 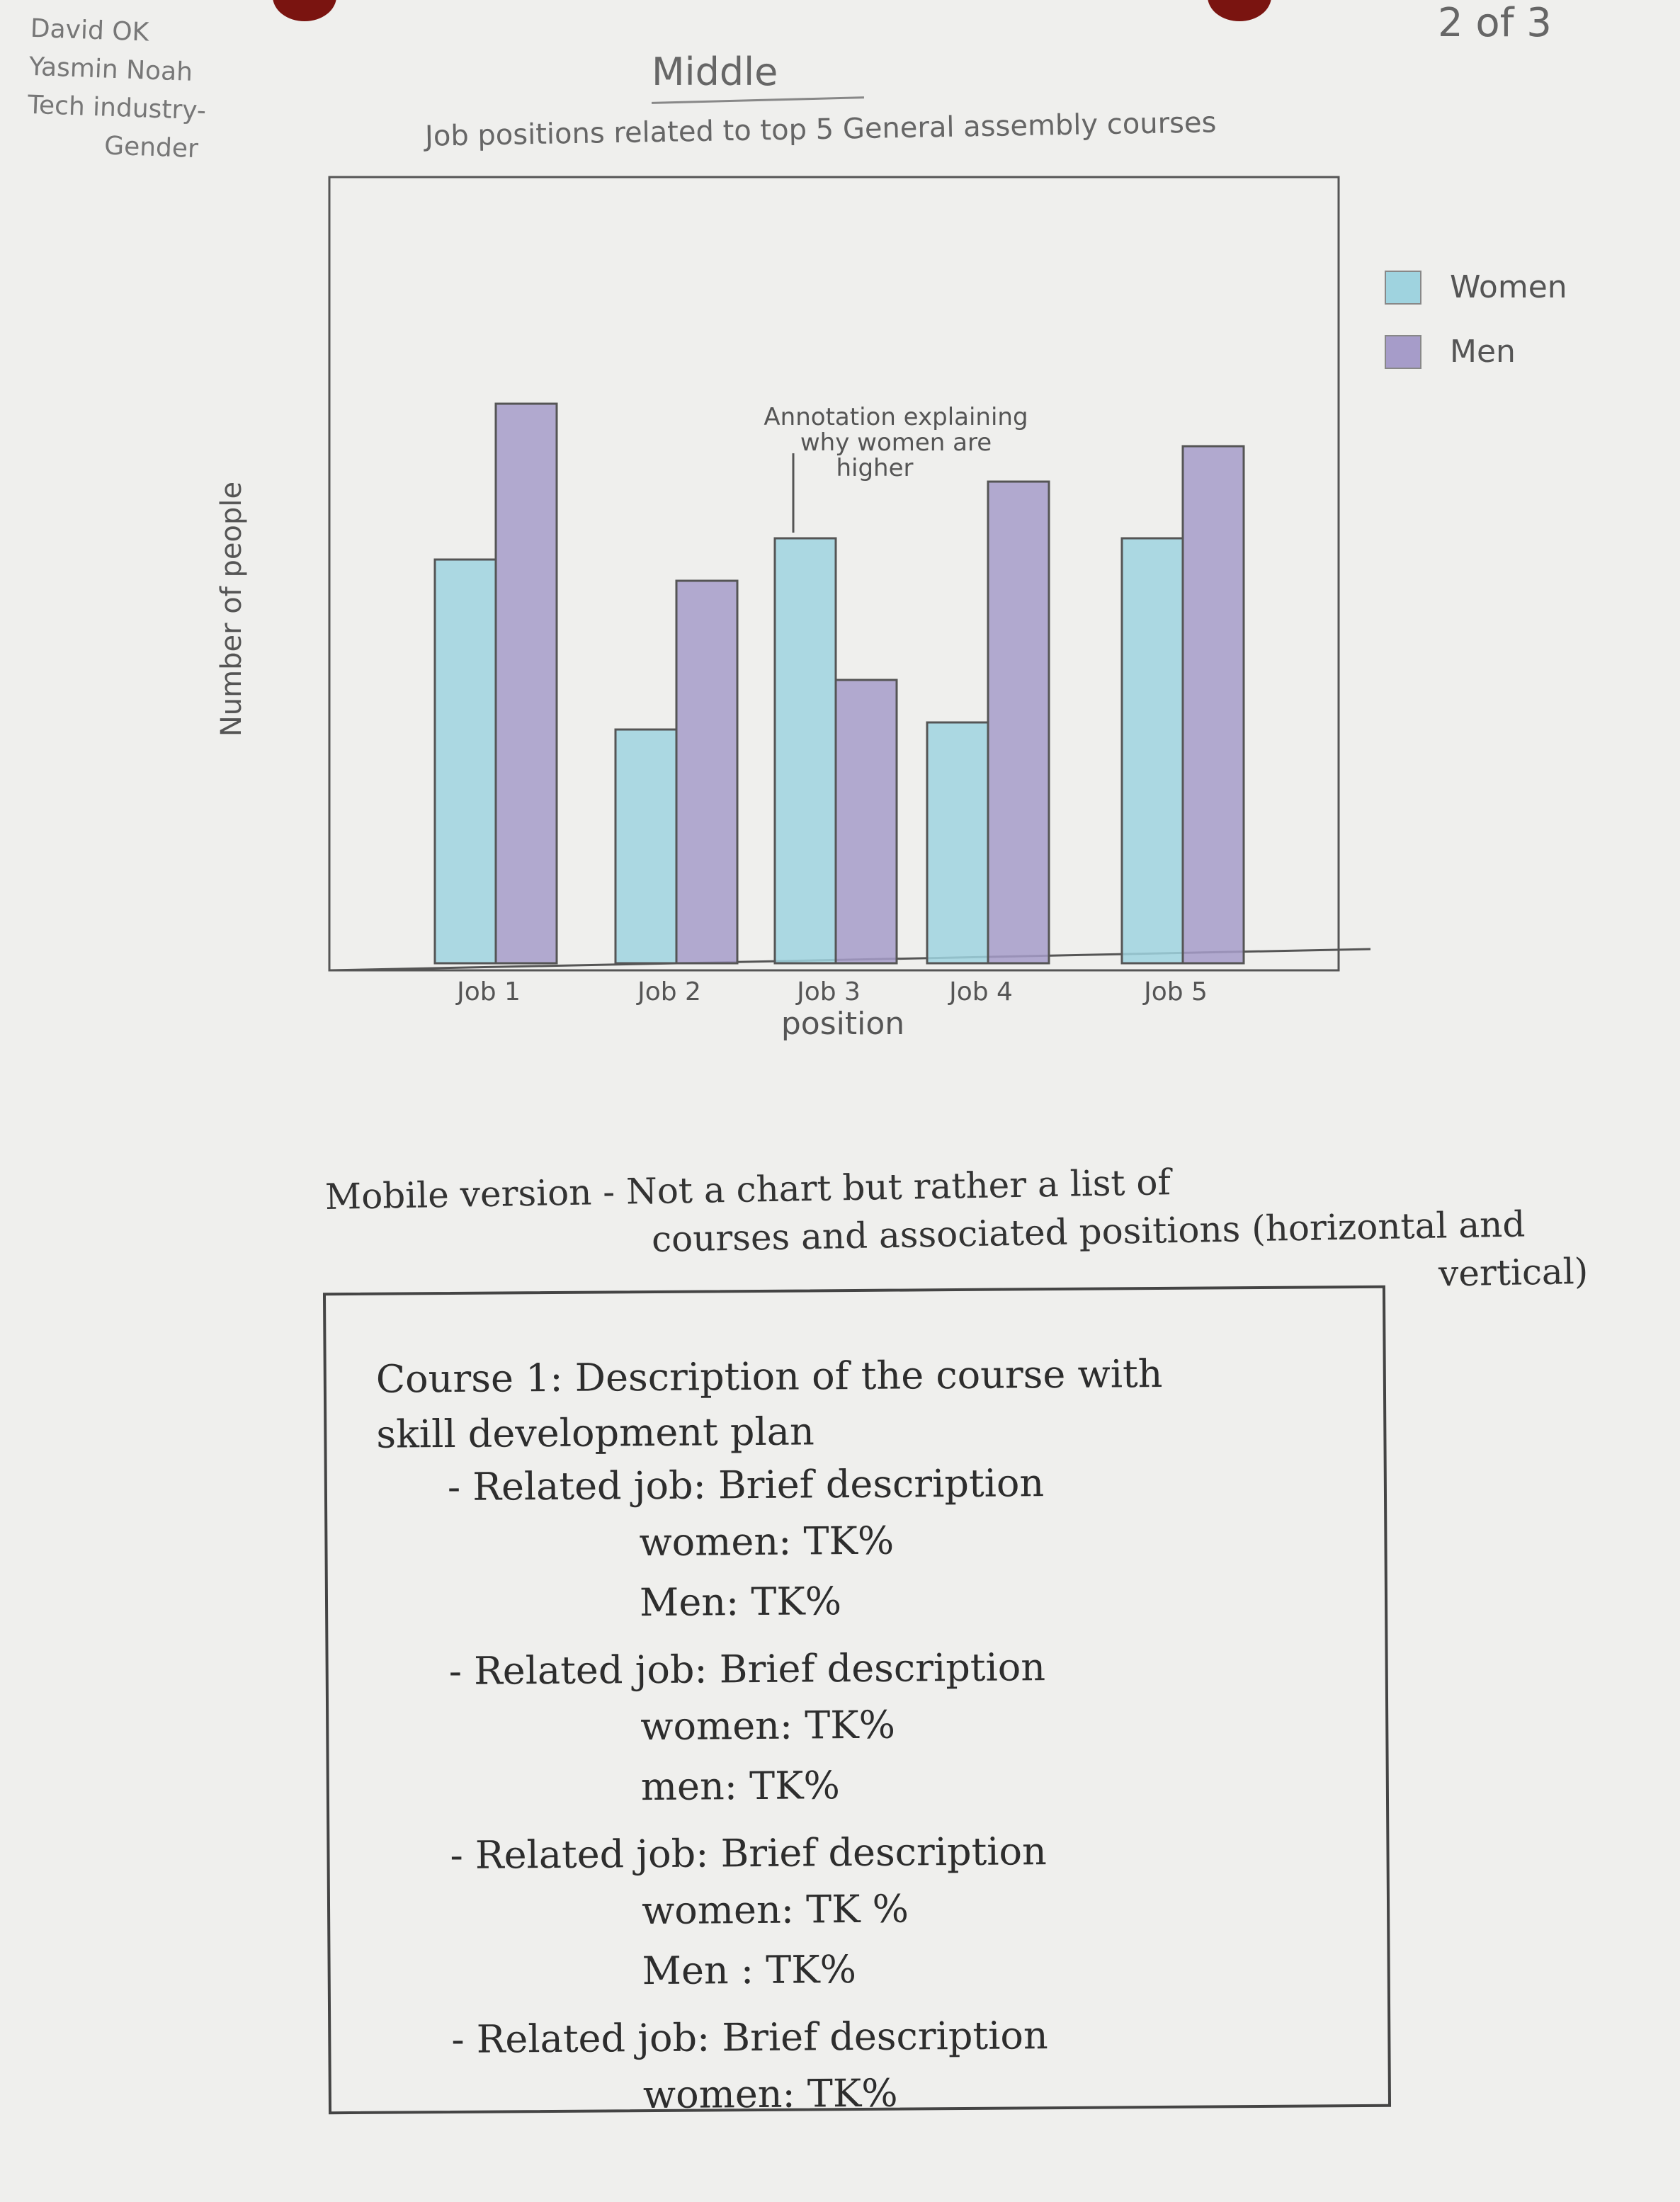 What do you see at coordinates (875, 468) in the screenshot?
I see `annotation-line: higher` at bounding box center [875, 468].